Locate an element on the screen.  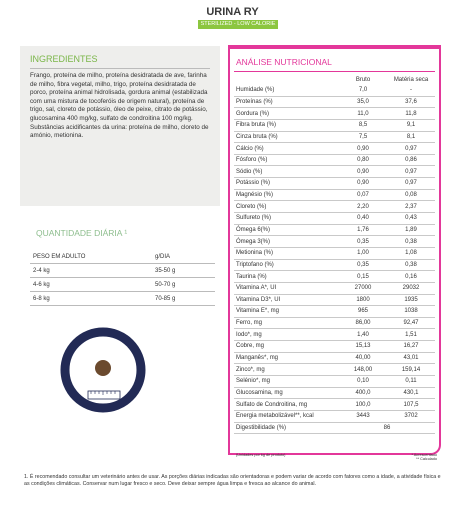
row: Glucosamina, mg 400,0 430,1 is located at coordinates (334, 393).